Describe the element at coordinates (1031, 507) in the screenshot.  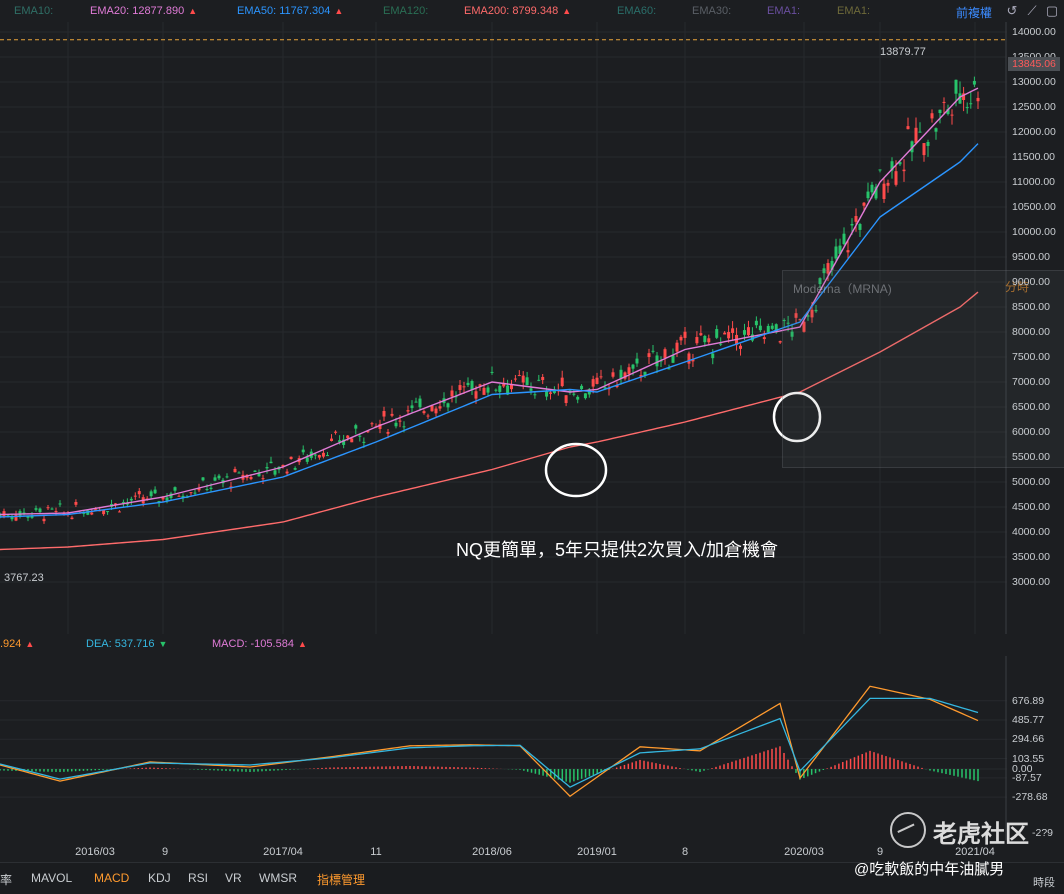
I see `price-tick: 4500.00` at that location.